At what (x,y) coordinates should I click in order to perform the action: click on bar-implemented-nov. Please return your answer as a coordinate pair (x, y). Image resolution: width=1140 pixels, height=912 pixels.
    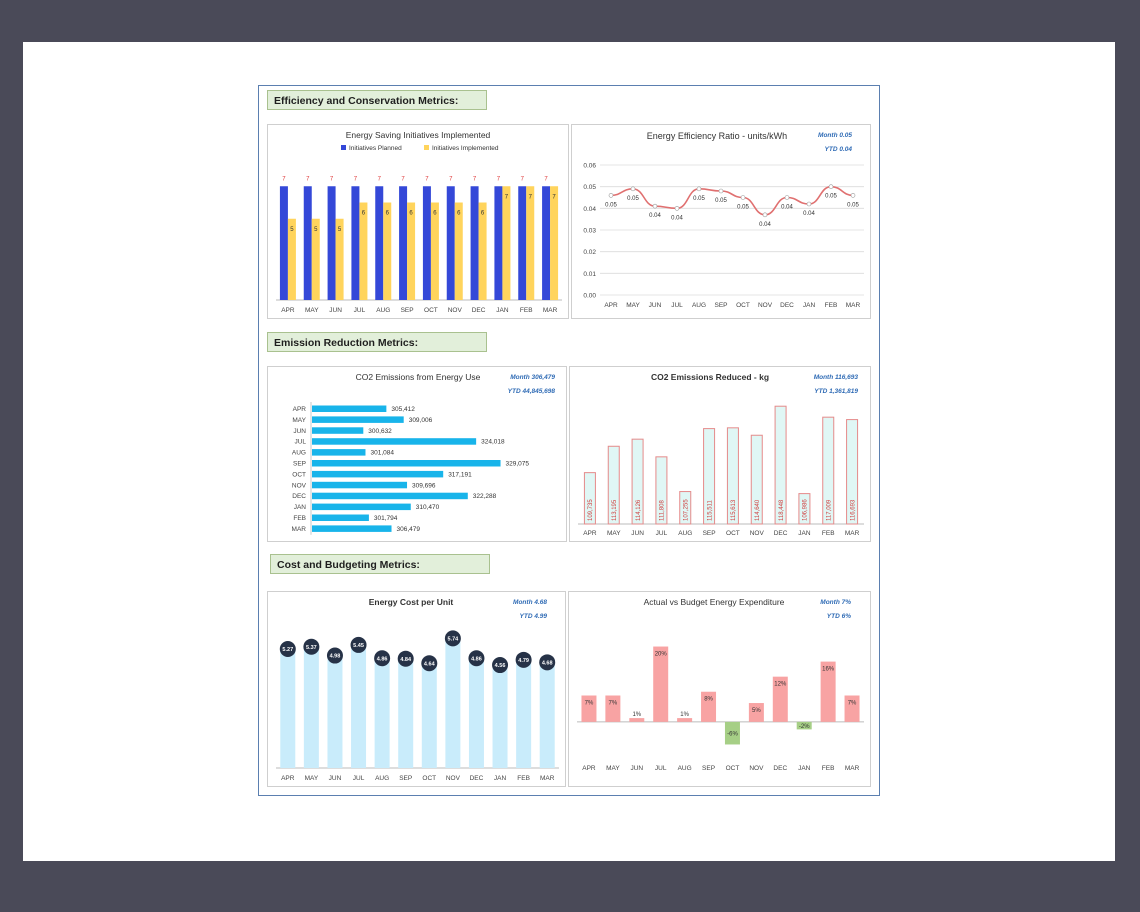
    Looking at the image, I should click on (458, 251).